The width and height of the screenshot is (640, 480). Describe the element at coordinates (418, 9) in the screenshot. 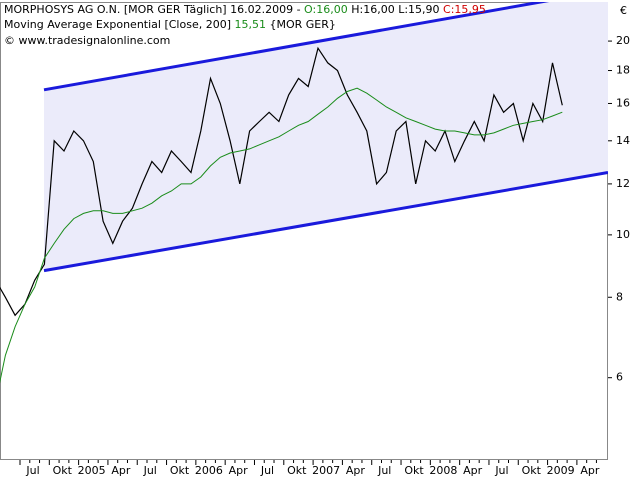

I see `low: L:15,90` at that location.